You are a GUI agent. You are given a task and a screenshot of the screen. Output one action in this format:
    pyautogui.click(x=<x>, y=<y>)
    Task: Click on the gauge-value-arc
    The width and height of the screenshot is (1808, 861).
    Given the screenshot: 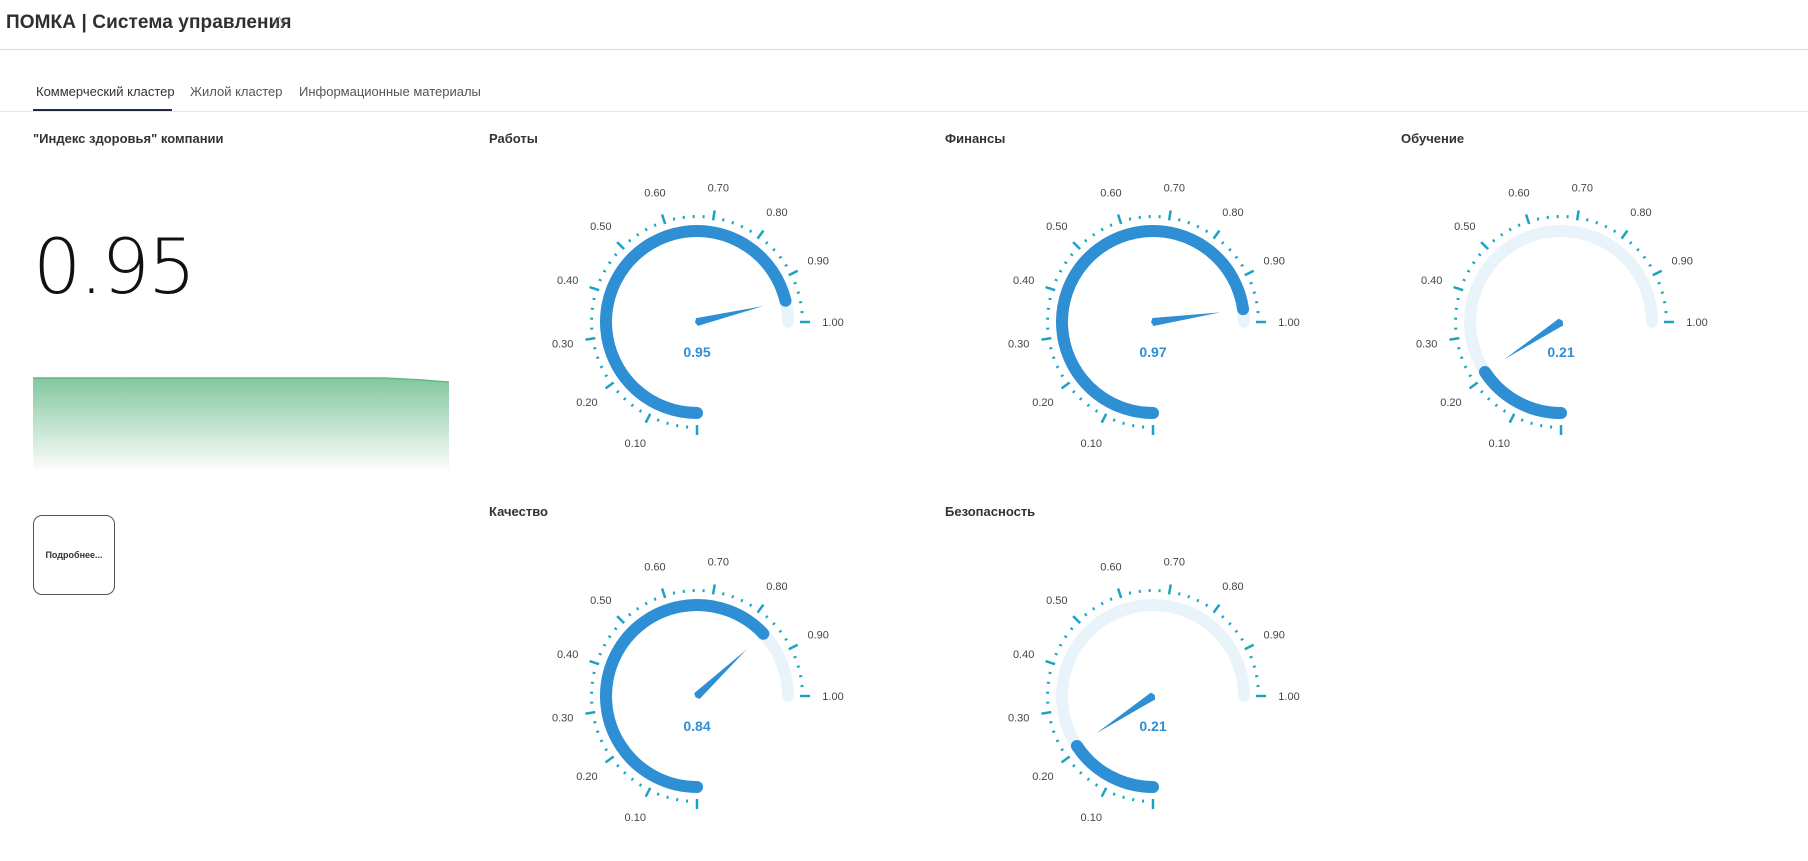 What is the action you would take?
    pyautogui.click(x=696, y=322)
    